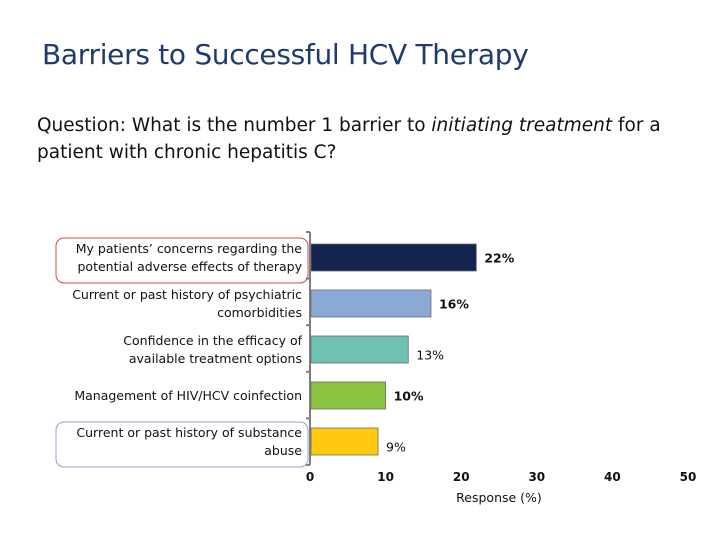  What do you see at coordinates (396, 447) in the screenshot?
I see `value-label: 9%` at bounding box center [396, 447].